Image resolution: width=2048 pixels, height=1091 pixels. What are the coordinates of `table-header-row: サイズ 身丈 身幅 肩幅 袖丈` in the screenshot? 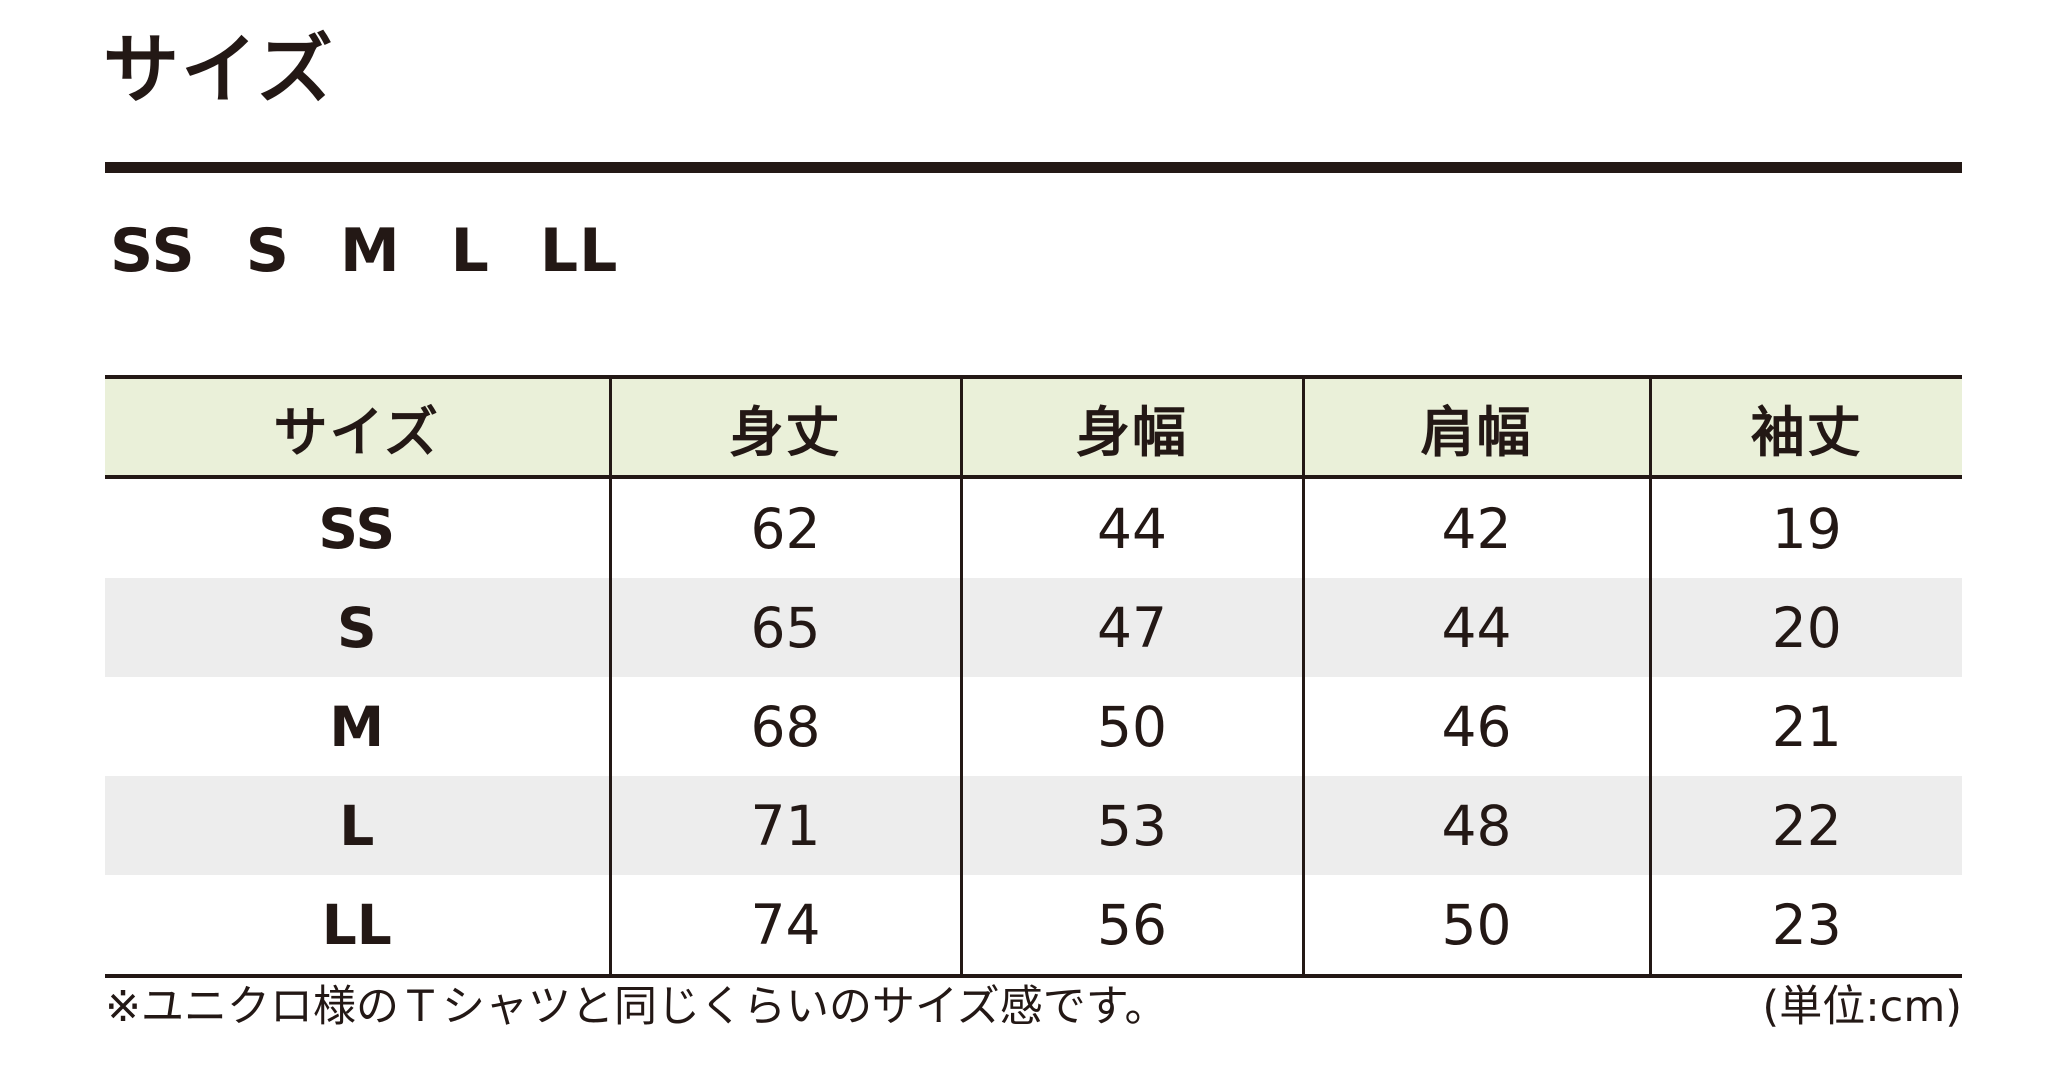 It's located at (1033, 427).